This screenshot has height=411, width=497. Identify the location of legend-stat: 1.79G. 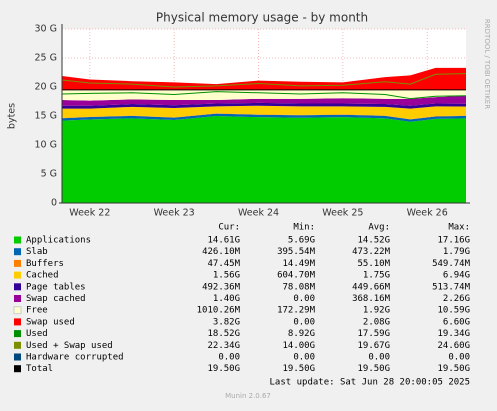
(456, 252).